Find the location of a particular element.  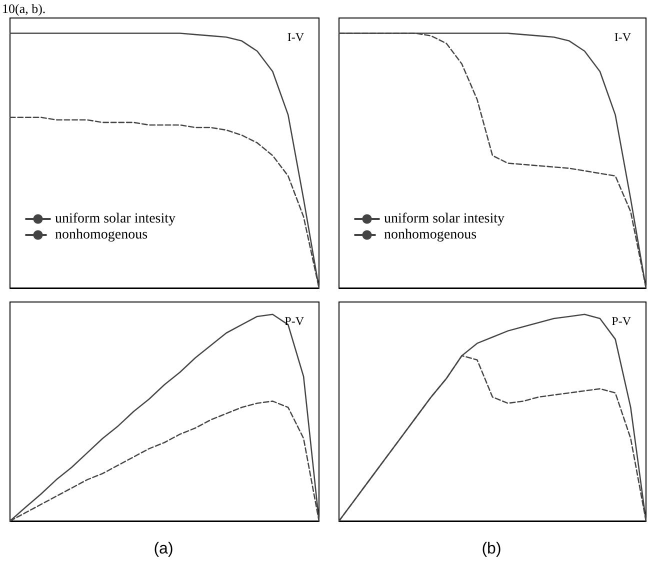

text: (b) is located at coordinates (492, 549).